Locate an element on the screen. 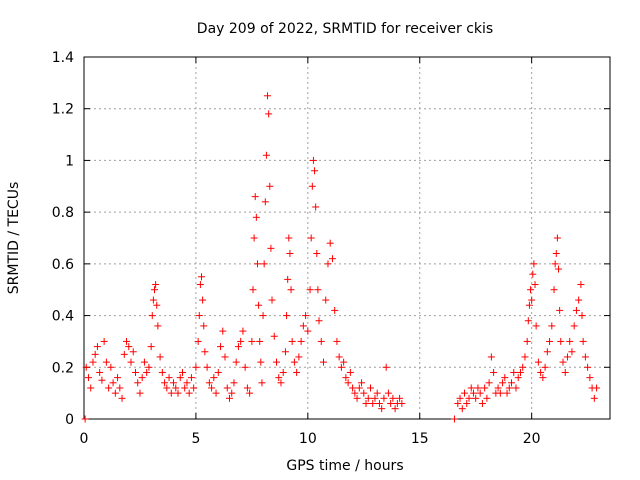 Image resolution: width=640 pixels, height=480 pixels. x-tick-label: 5 is located at coordinates (195, 439).